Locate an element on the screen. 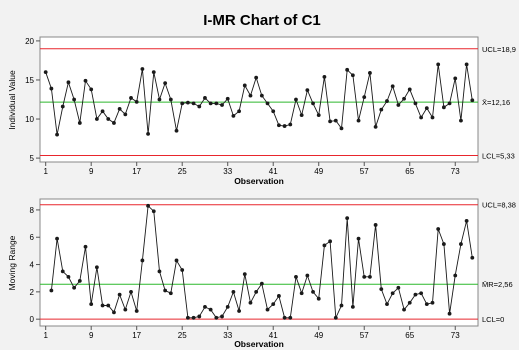 This screenshot has width=519, height=350. center-line-label: M̄R=2,56 is located at coordinates (497, 284).